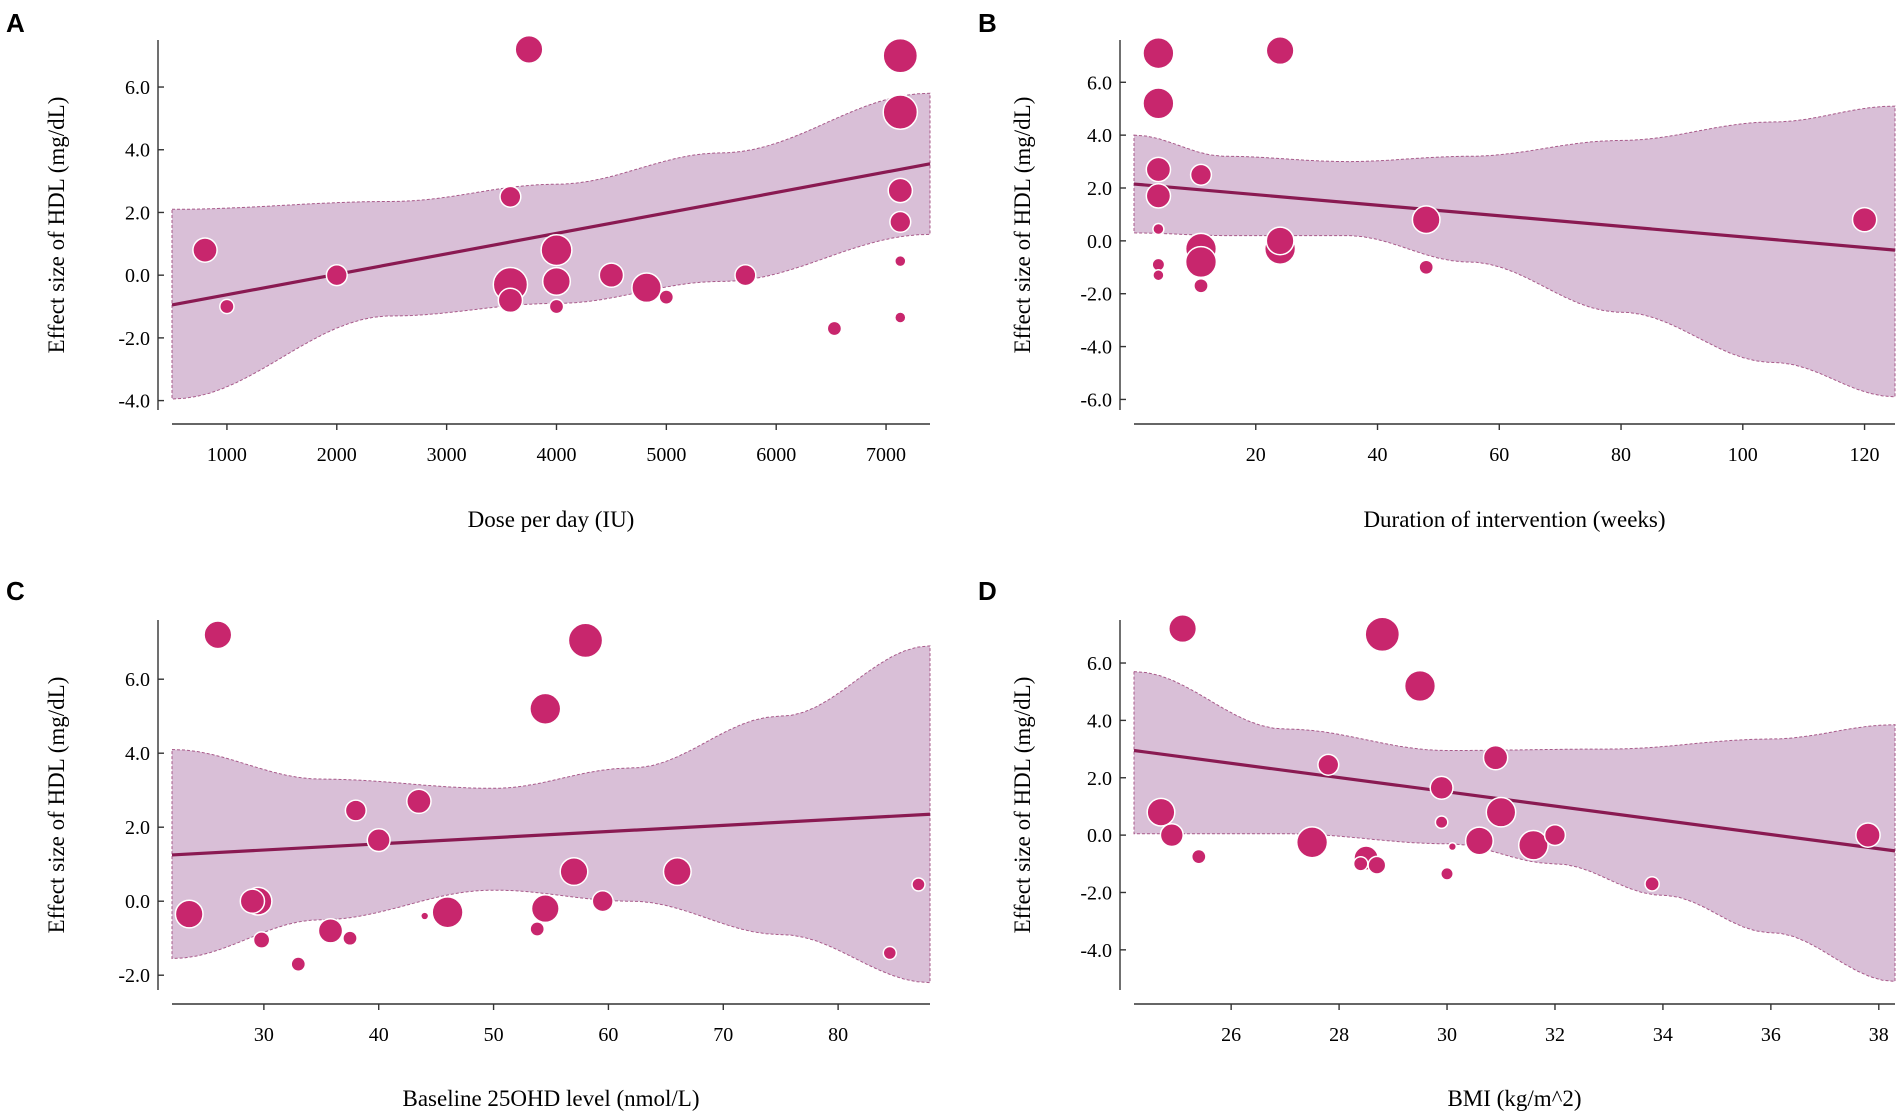 This screenshot has width=1902, height=1120. What do you see at coordinates (987, 23) in the screenshot?
I see `panel-letter: B` at bounding box center [987, 23].